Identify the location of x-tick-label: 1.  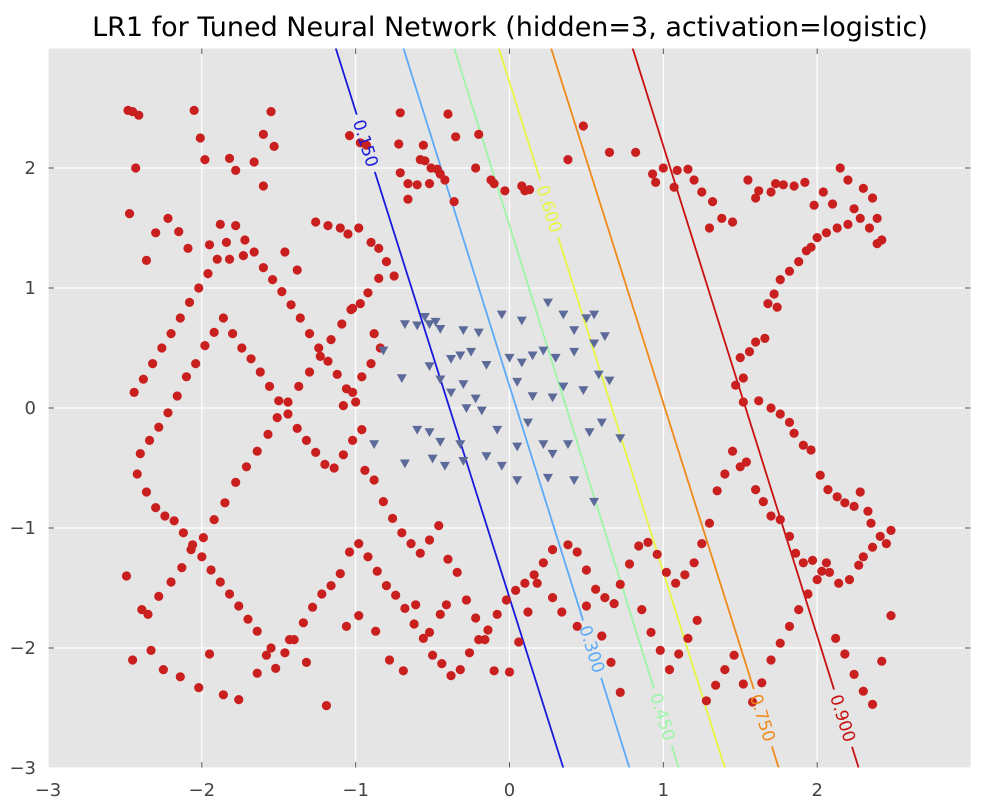
(663, 790).